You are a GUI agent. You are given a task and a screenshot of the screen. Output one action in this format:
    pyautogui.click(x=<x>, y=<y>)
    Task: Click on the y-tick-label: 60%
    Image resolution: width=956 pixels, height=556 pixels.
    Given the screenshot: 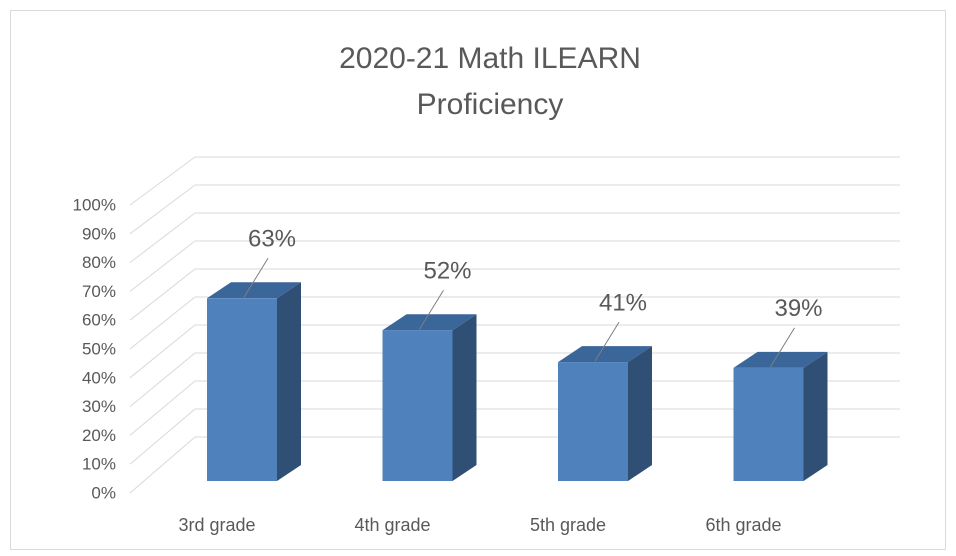 What is the action you would take?
    pyautogui.click(x=99, y=320)
    